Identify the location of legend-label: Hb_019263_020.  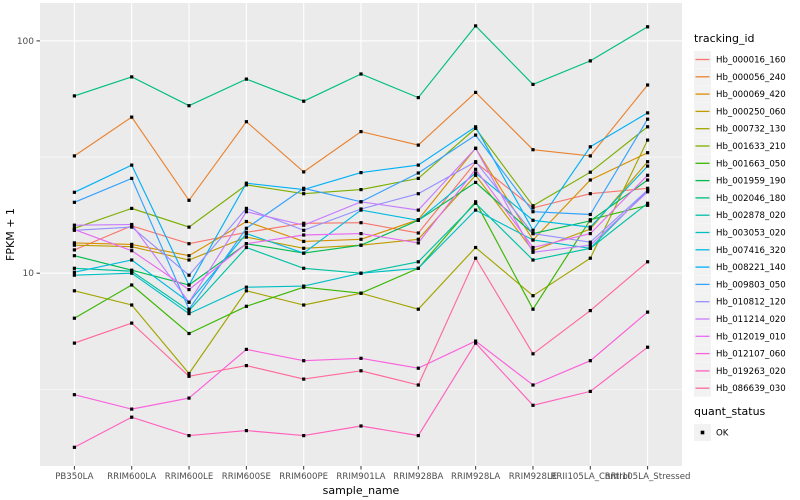
(751, 372).